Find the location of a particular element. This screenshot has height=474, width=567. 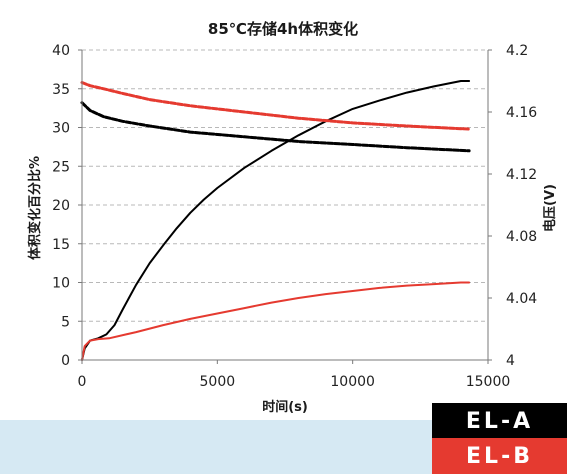

y-axis-left-label: 体积变化百分比% is located at coordinates (35, 208).